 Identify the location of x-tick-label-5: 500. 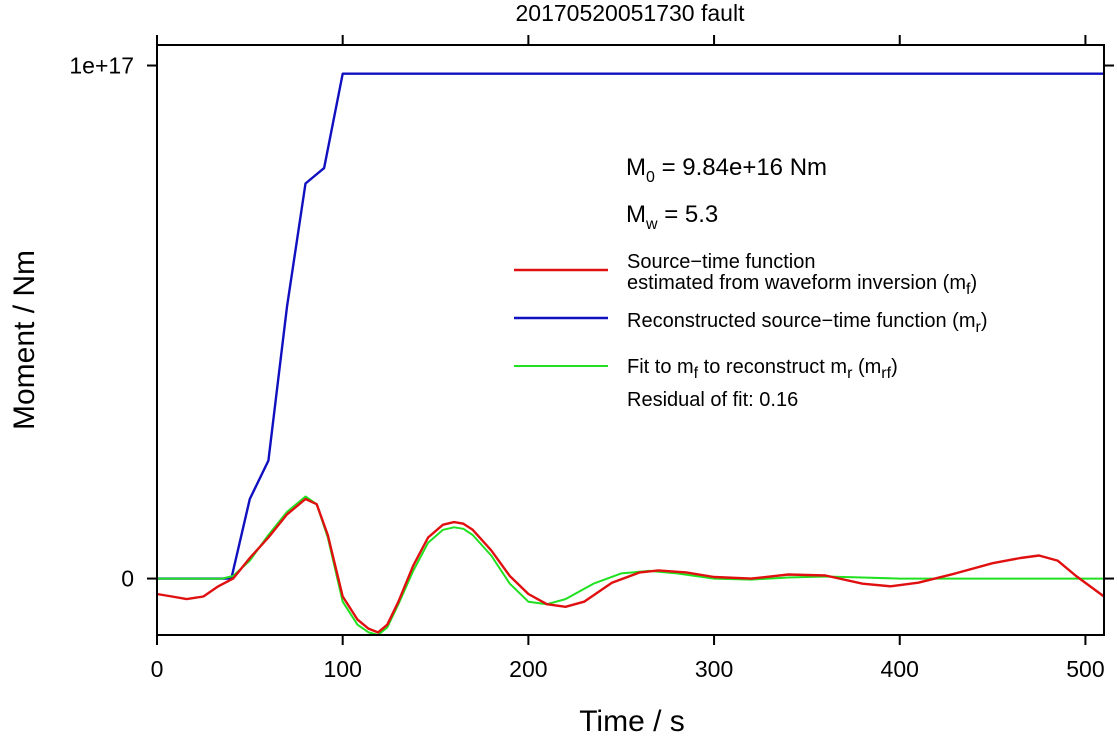
(1085, 669).